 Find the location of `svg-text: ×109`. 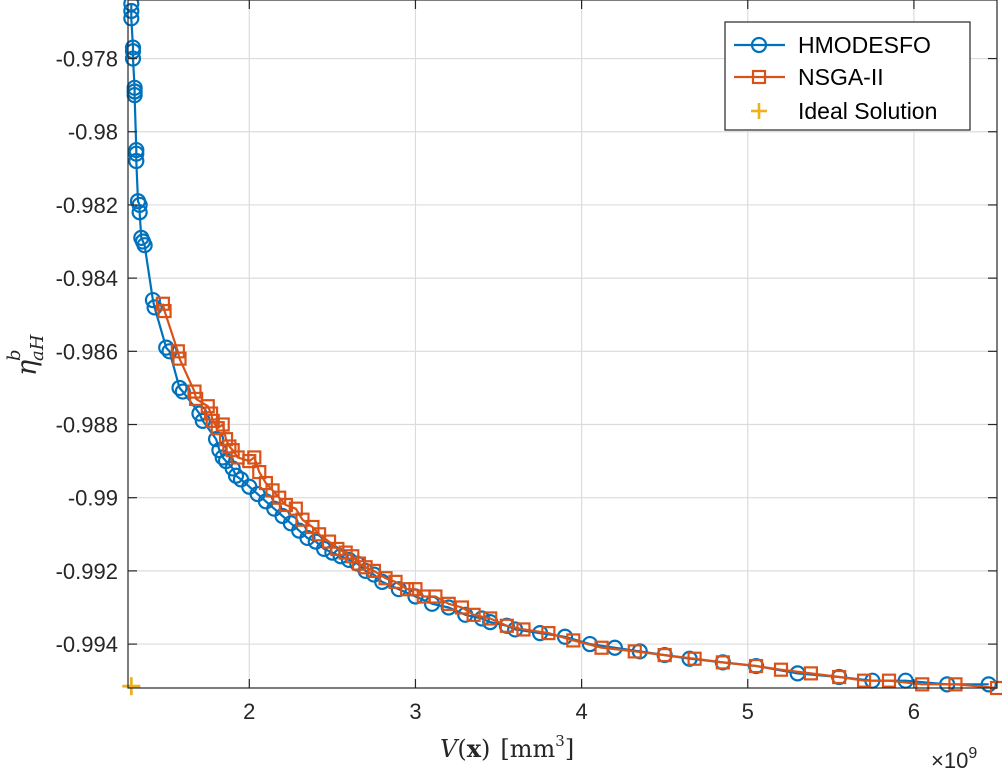

svg-text: ×109 is located at coordinates (954, 757).